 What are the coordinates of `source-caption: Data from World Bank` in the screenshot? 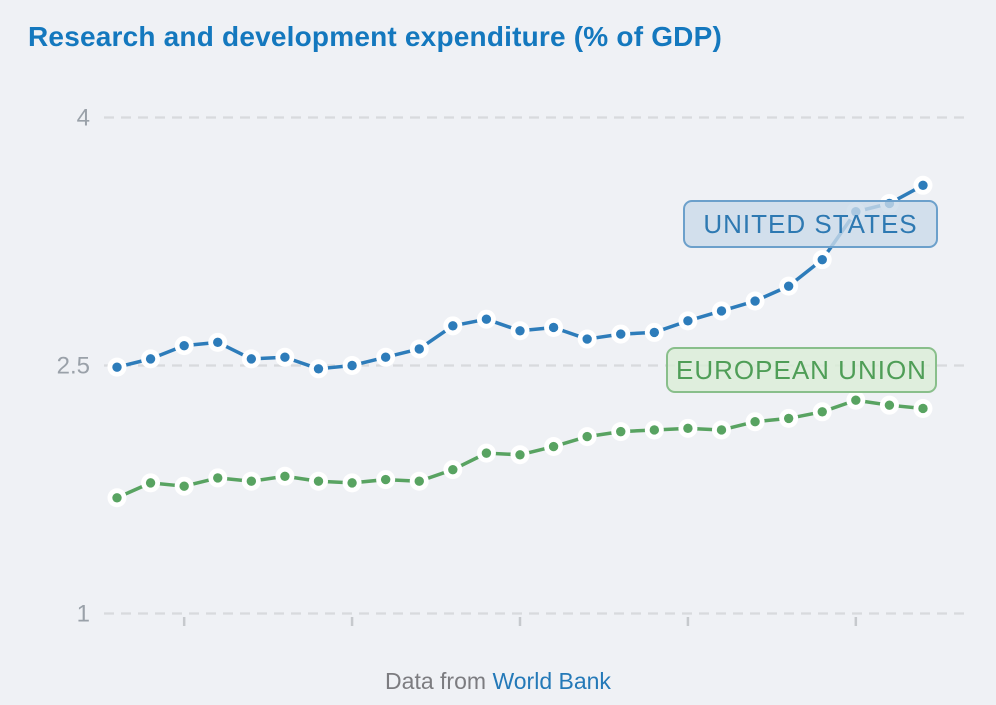 It's located at (498, 681).